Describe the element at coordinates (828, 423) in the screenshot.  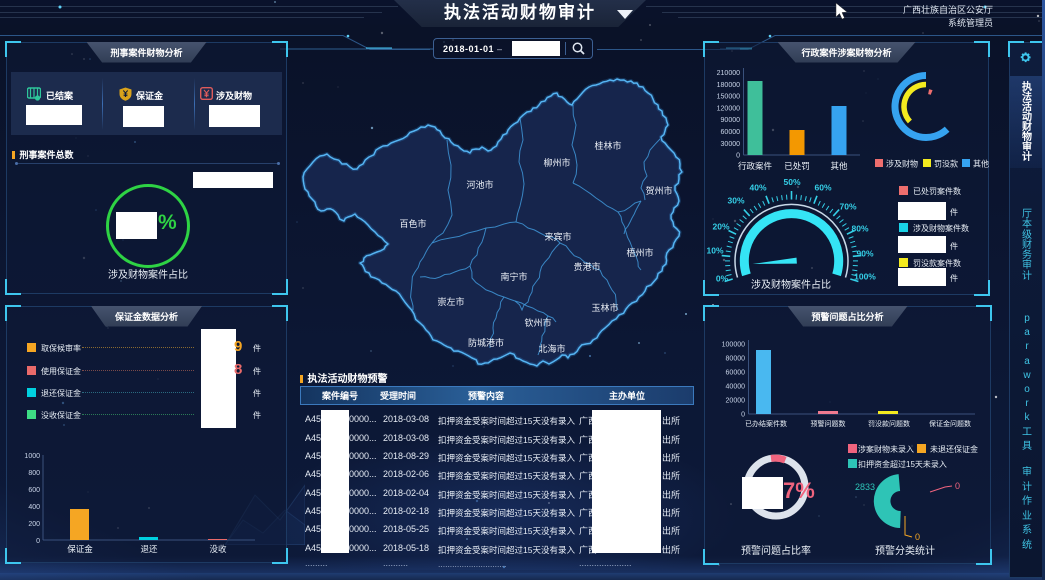
I see `svg-text: 预警问题数` at that location.